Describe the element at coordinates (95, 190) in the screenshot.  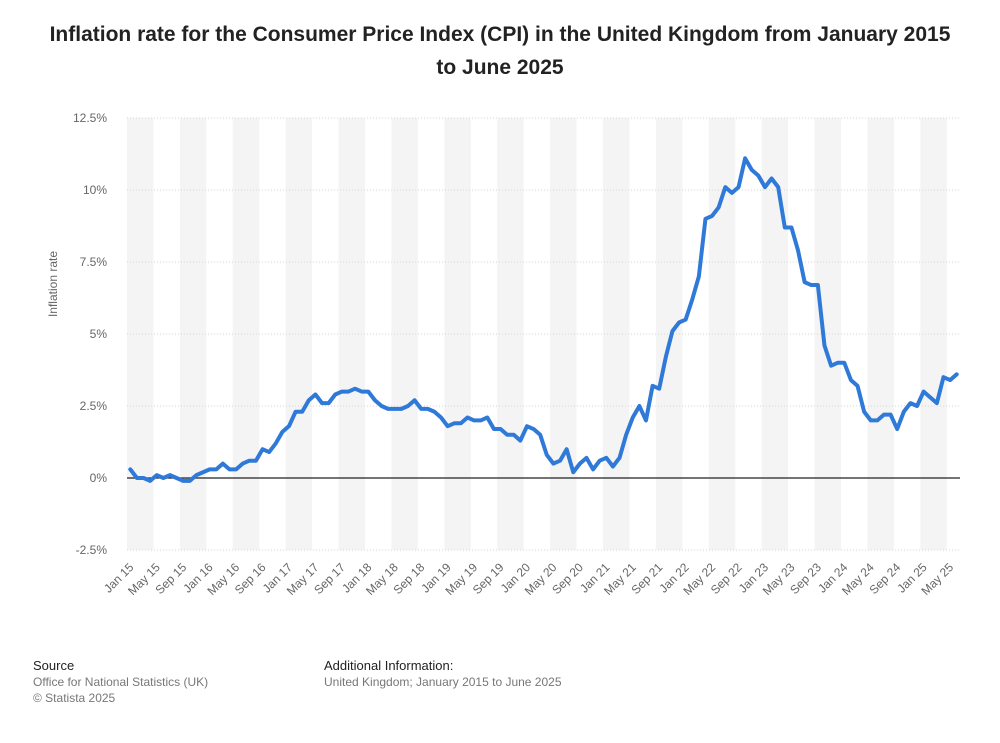
I see `y-tick-label: 10%` at that location.